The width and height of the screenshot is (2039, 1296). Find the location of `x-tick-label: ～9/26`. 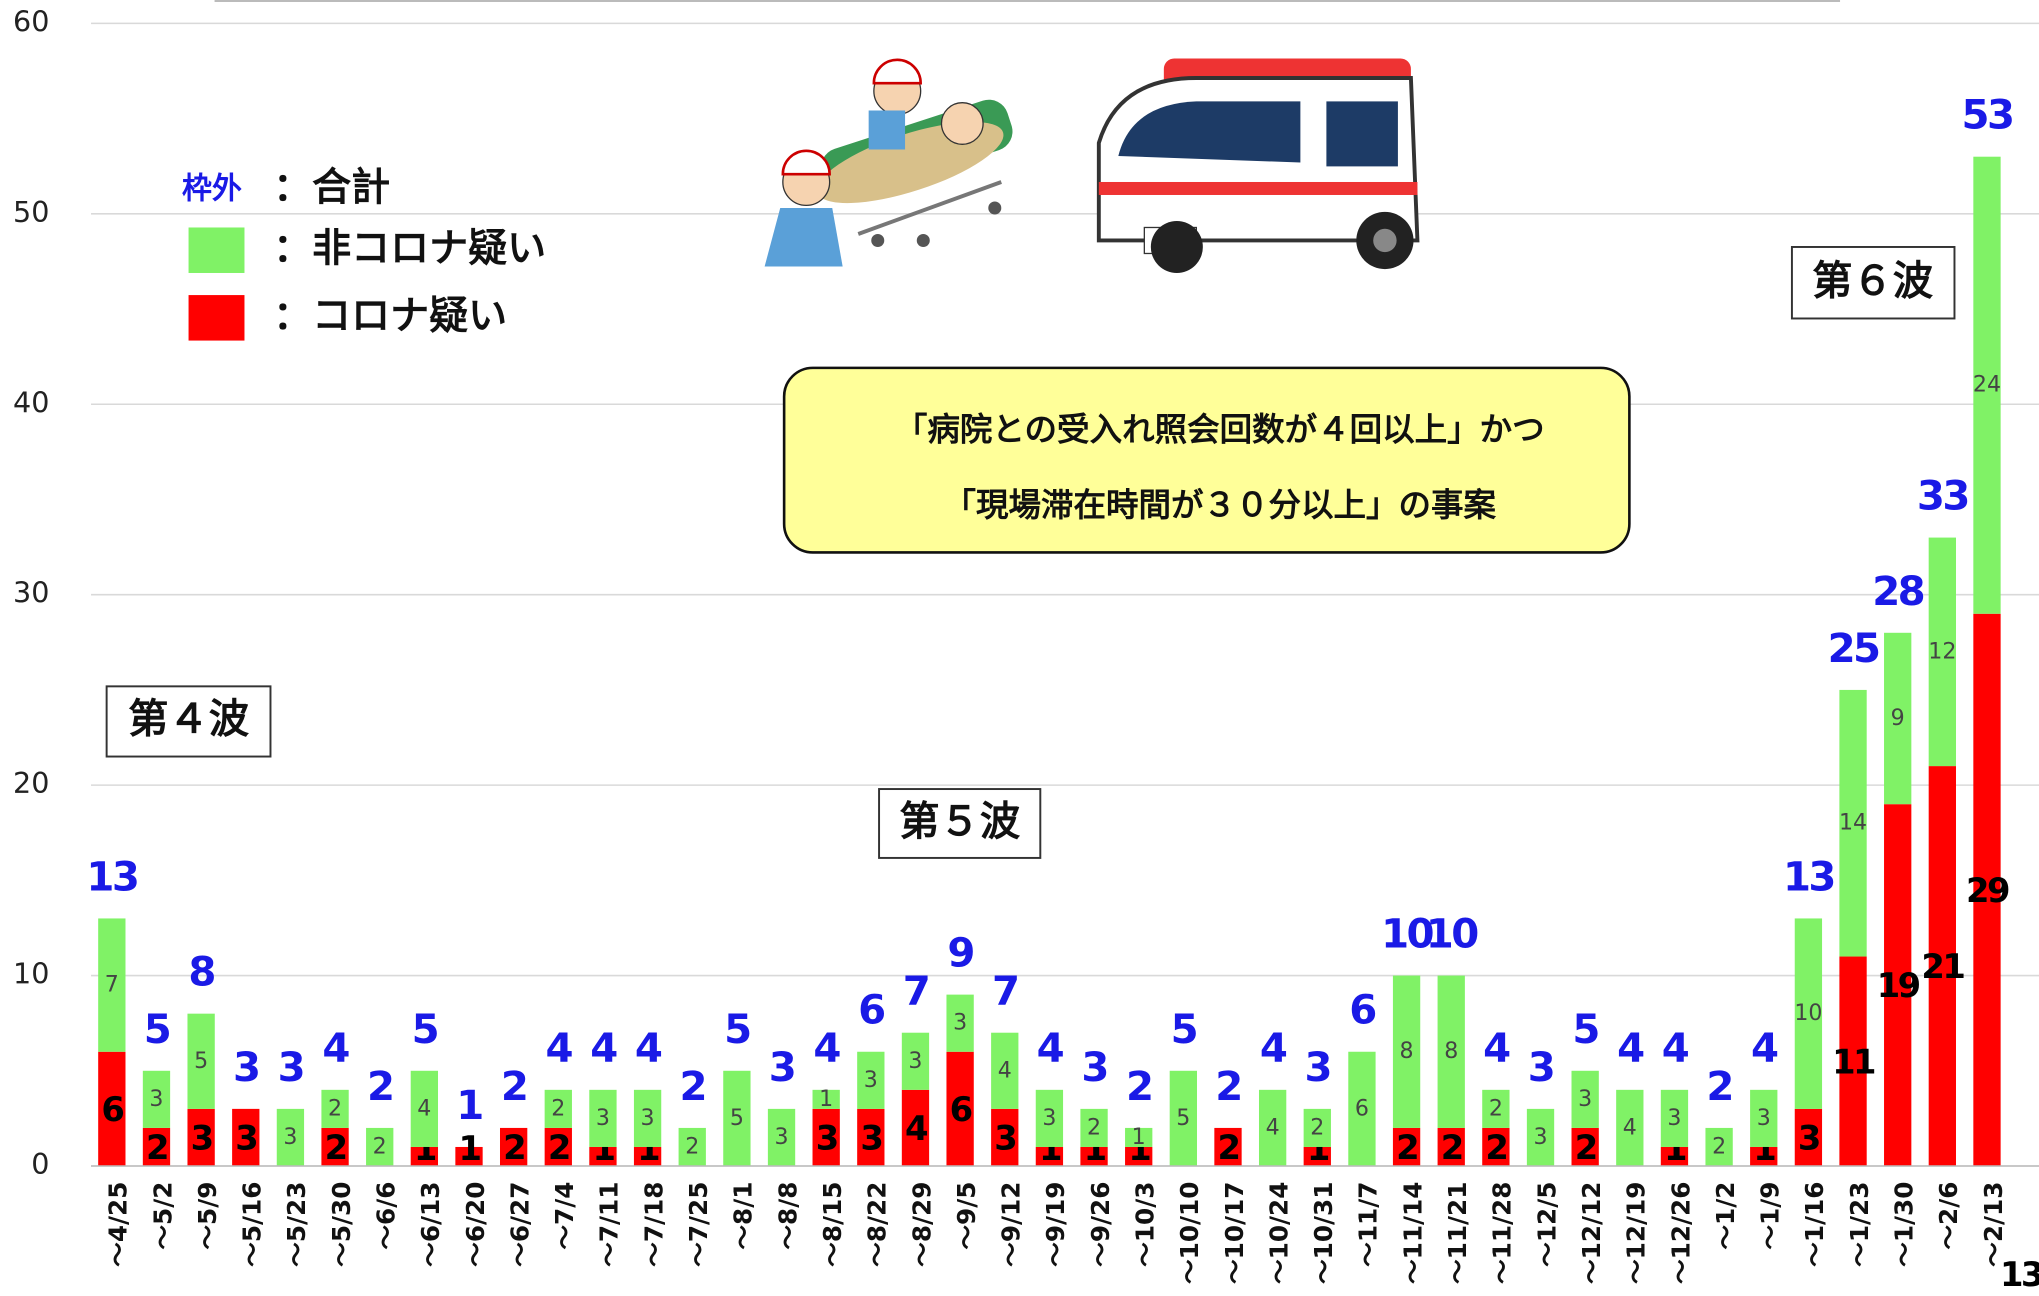

x-tick-label: ～9/26 is located at coordinates (1100, 1224).